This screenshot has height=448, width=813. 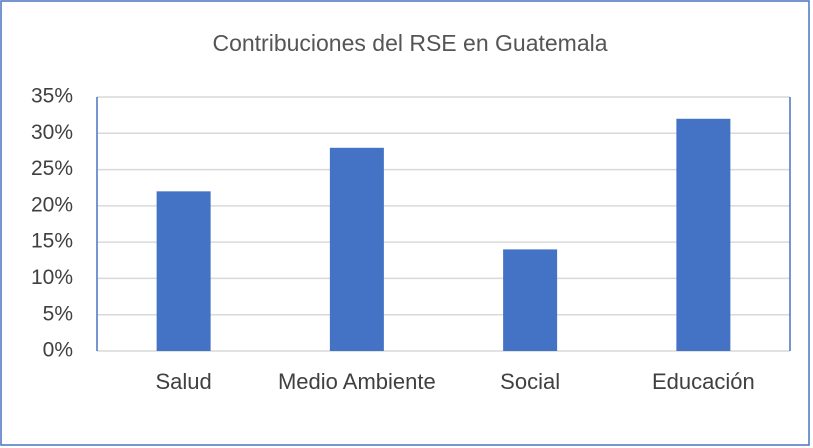 I want to click on y-tick-label: 20%, so click(x=52, y=204).